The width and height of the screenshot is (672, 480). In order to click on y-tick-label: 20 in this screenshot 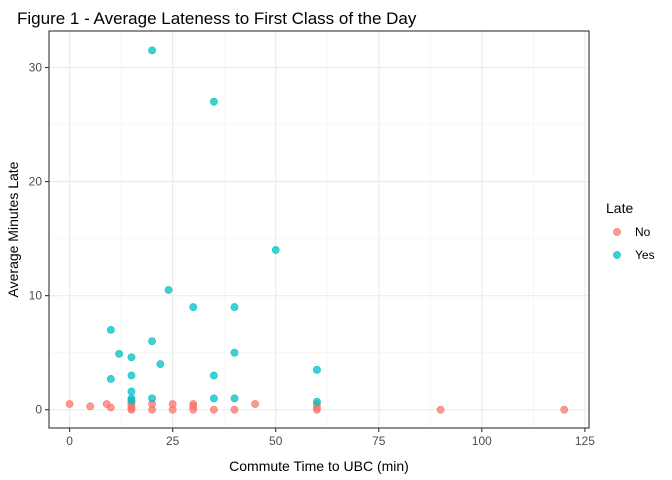, I will do `click(36, 182)`.